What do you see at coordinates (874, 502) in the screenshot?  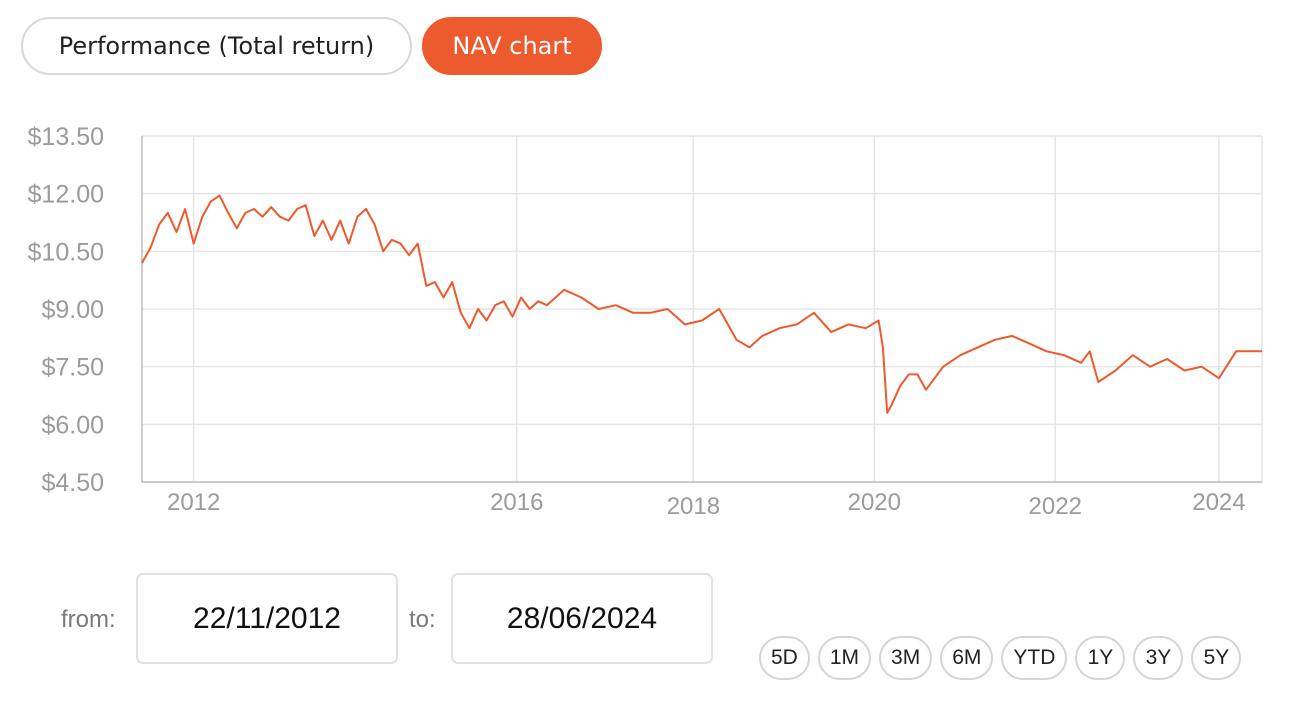 I see `x-tick-label: 2020` at bounding box center [874, 502].